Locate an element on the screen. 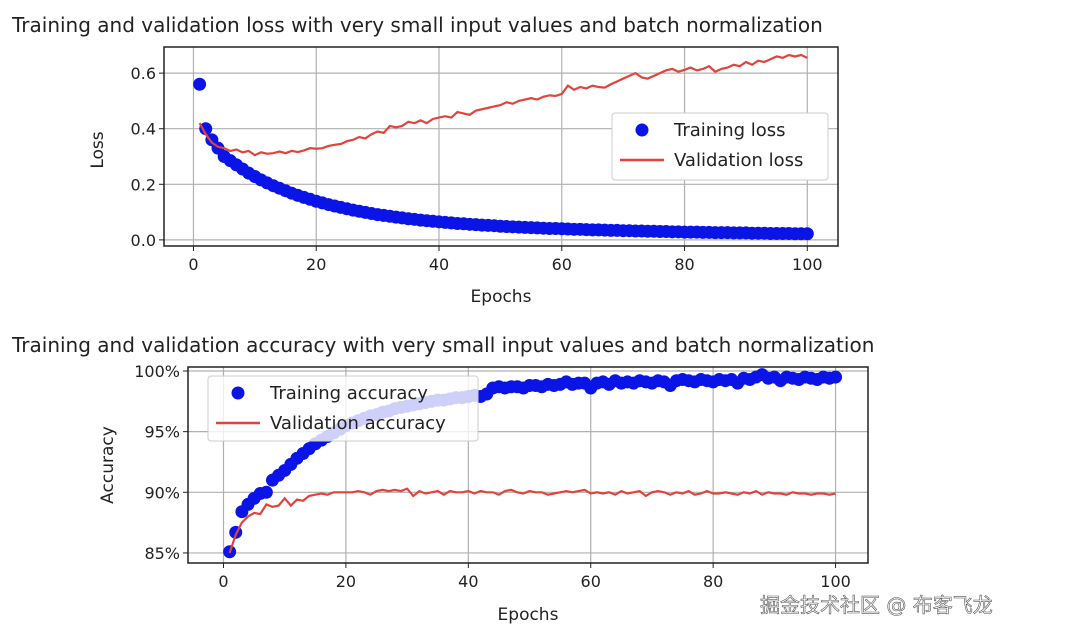 This screenshot has width=1066, height=636. legend-training-label: Training loss is located at coordinates (729, 130).